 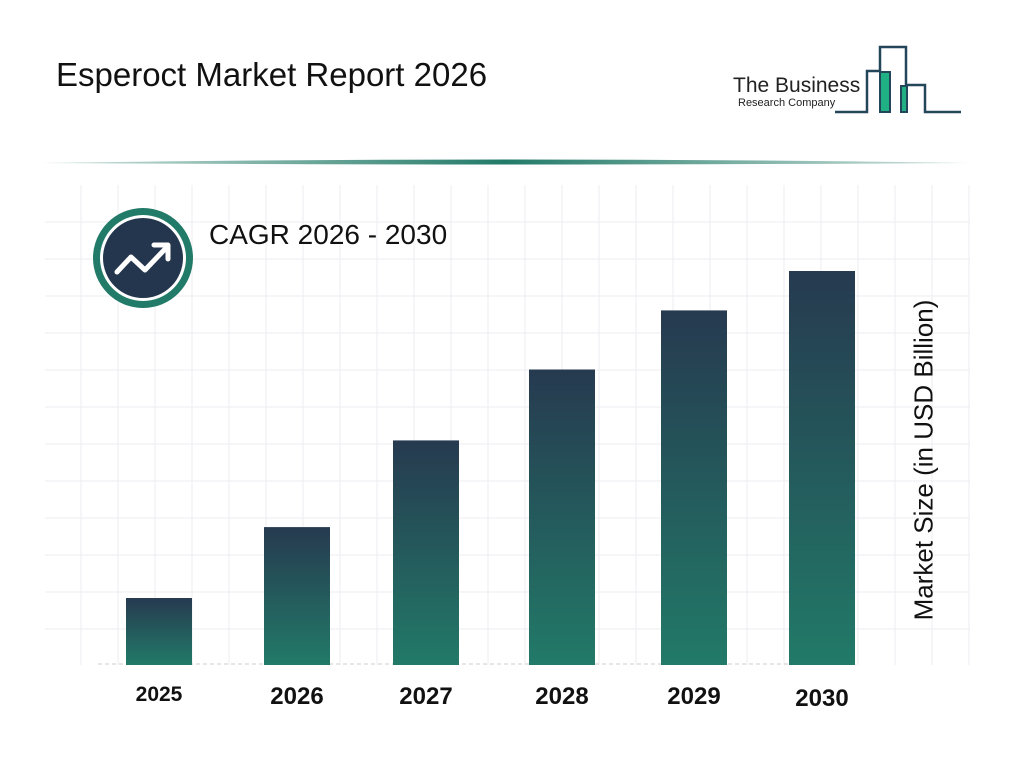 What do you see at coordinates (787, 103) in the screenshot?
I see `logo-text-line2: Research Company` at bounding box center [787, 103].